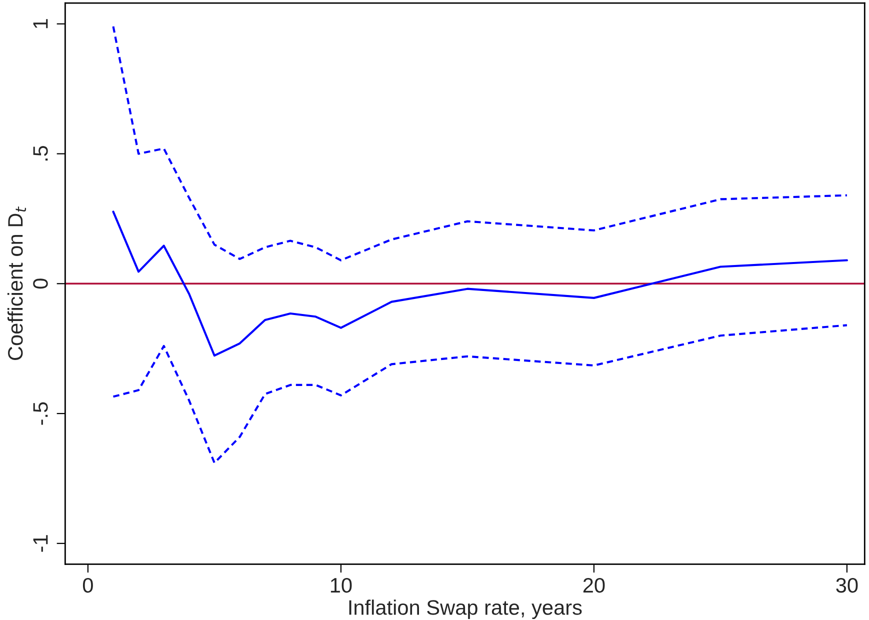 This screenshot has height=620, width=869. What do you see at coordinates (341, 585) in the screenshot?
I see `x-tick-label: 10` at bounding box center [341, 585].